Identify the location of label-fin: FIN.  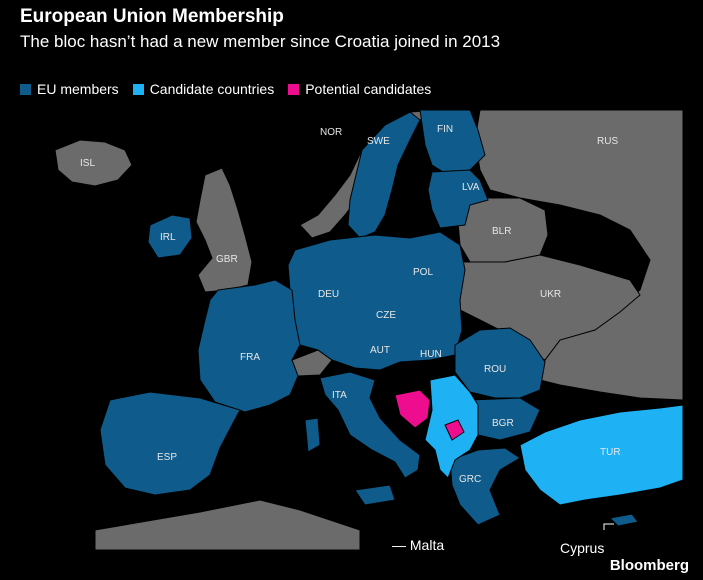
(445, 129).